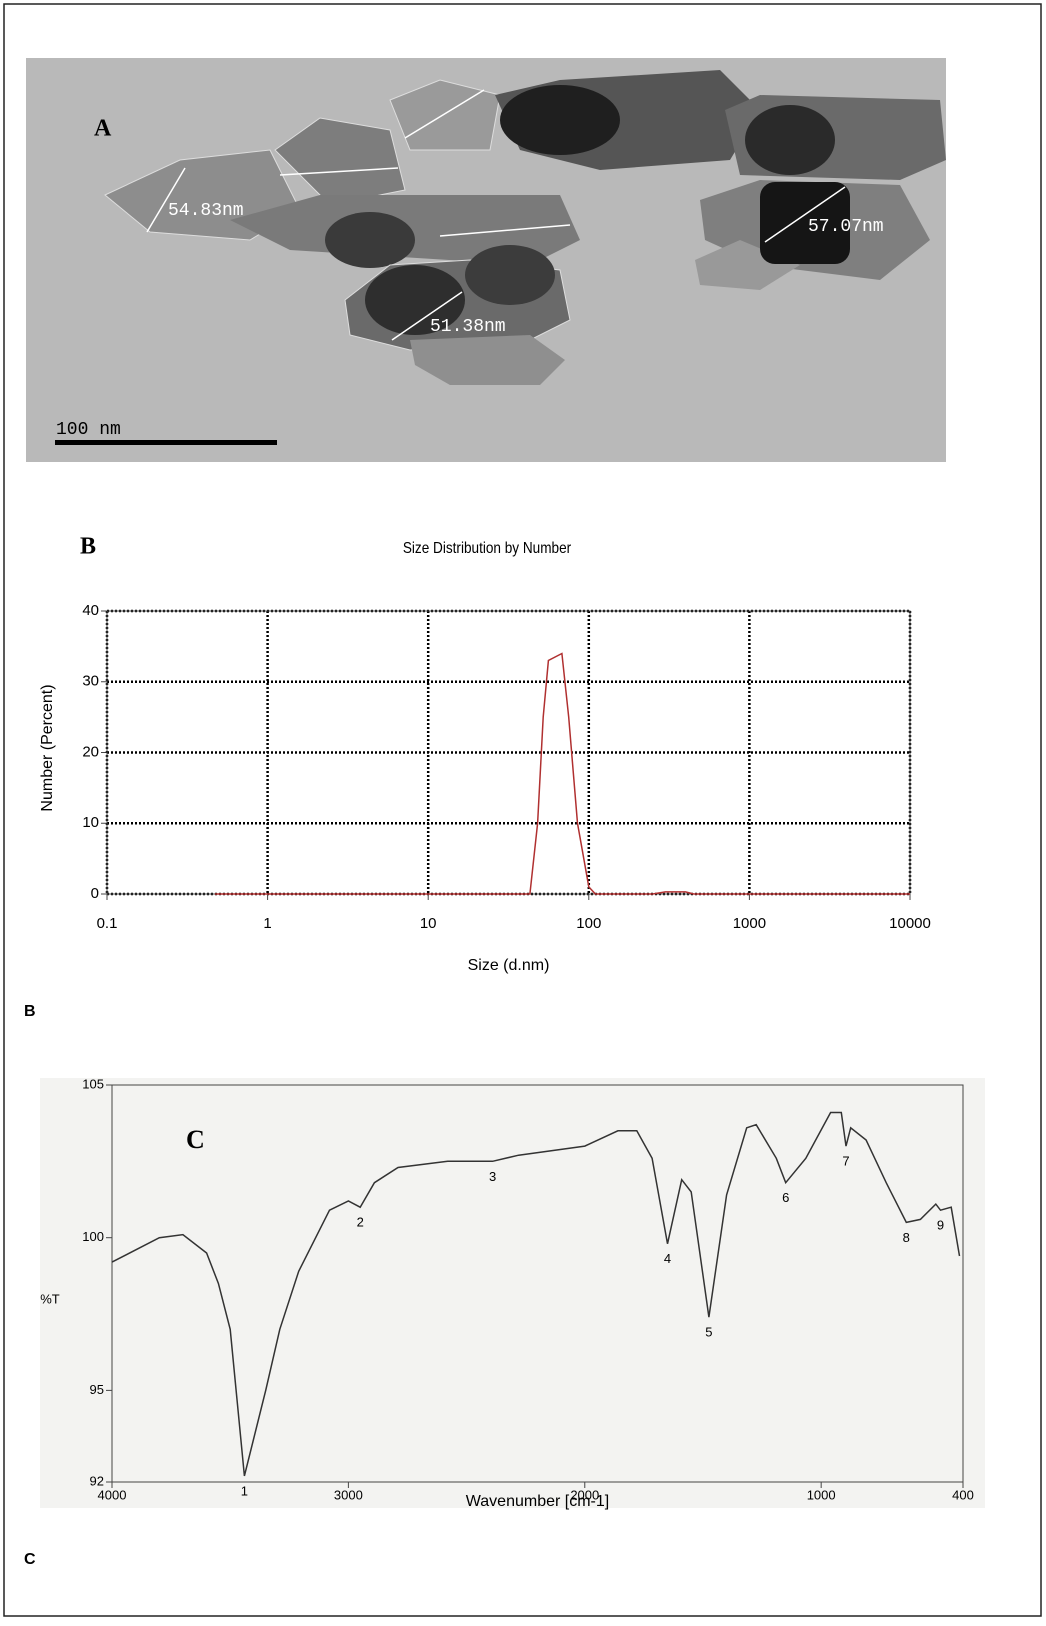  I want to click on panel-label: C, so click(195, 1139).